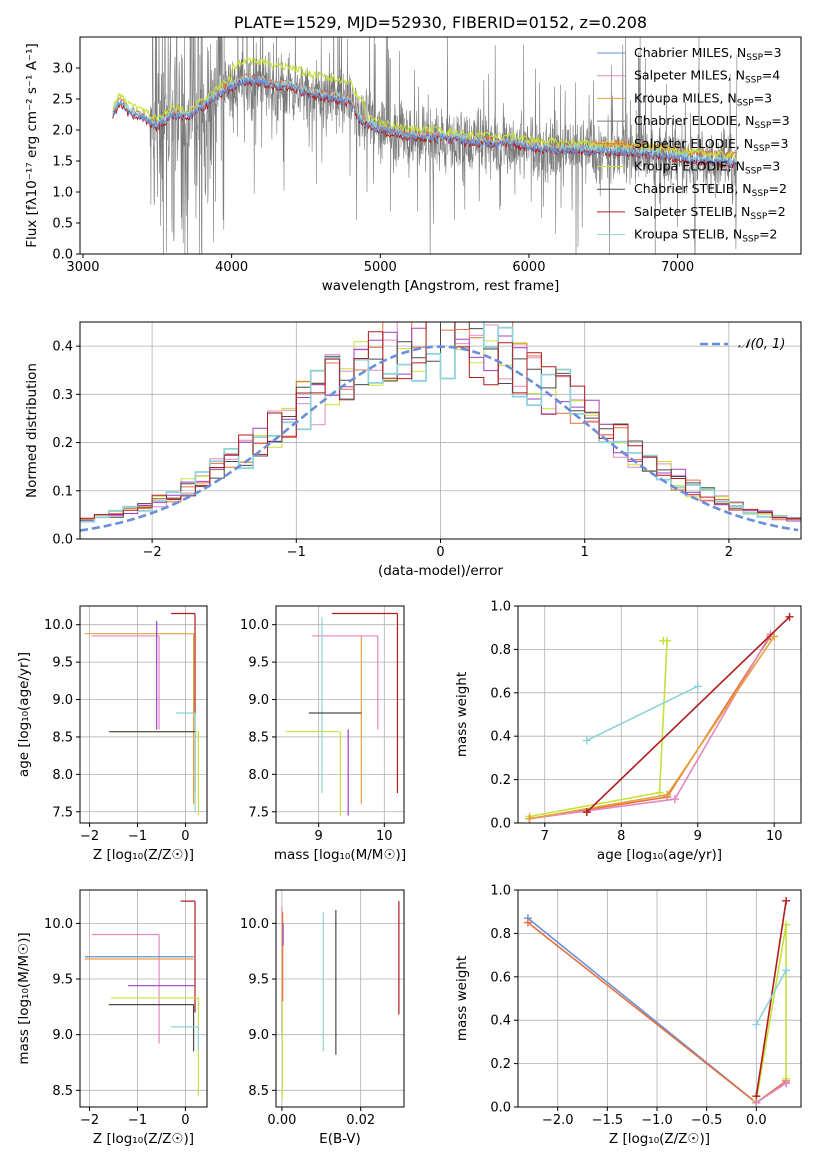 This screenshot has width=819, height=1170. I want to click on x-tick-label: 0, so click(440, 552).